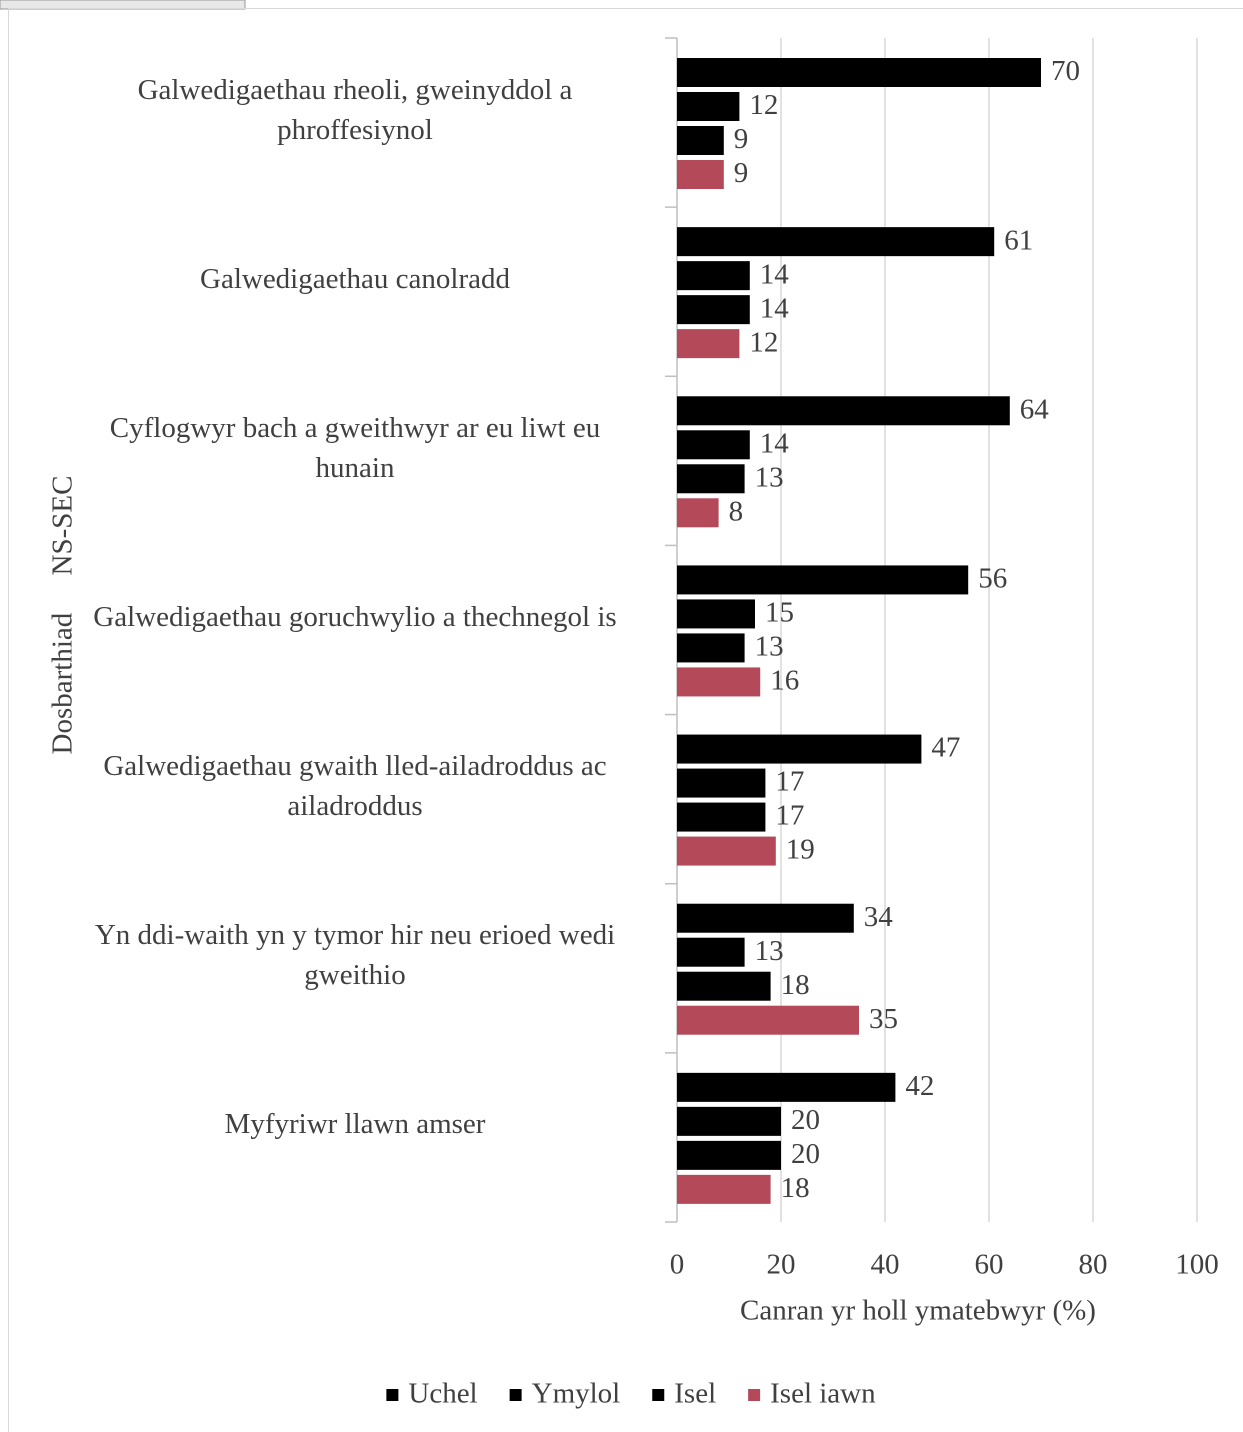  I want to click on data-label: 19, so click(800, 850).